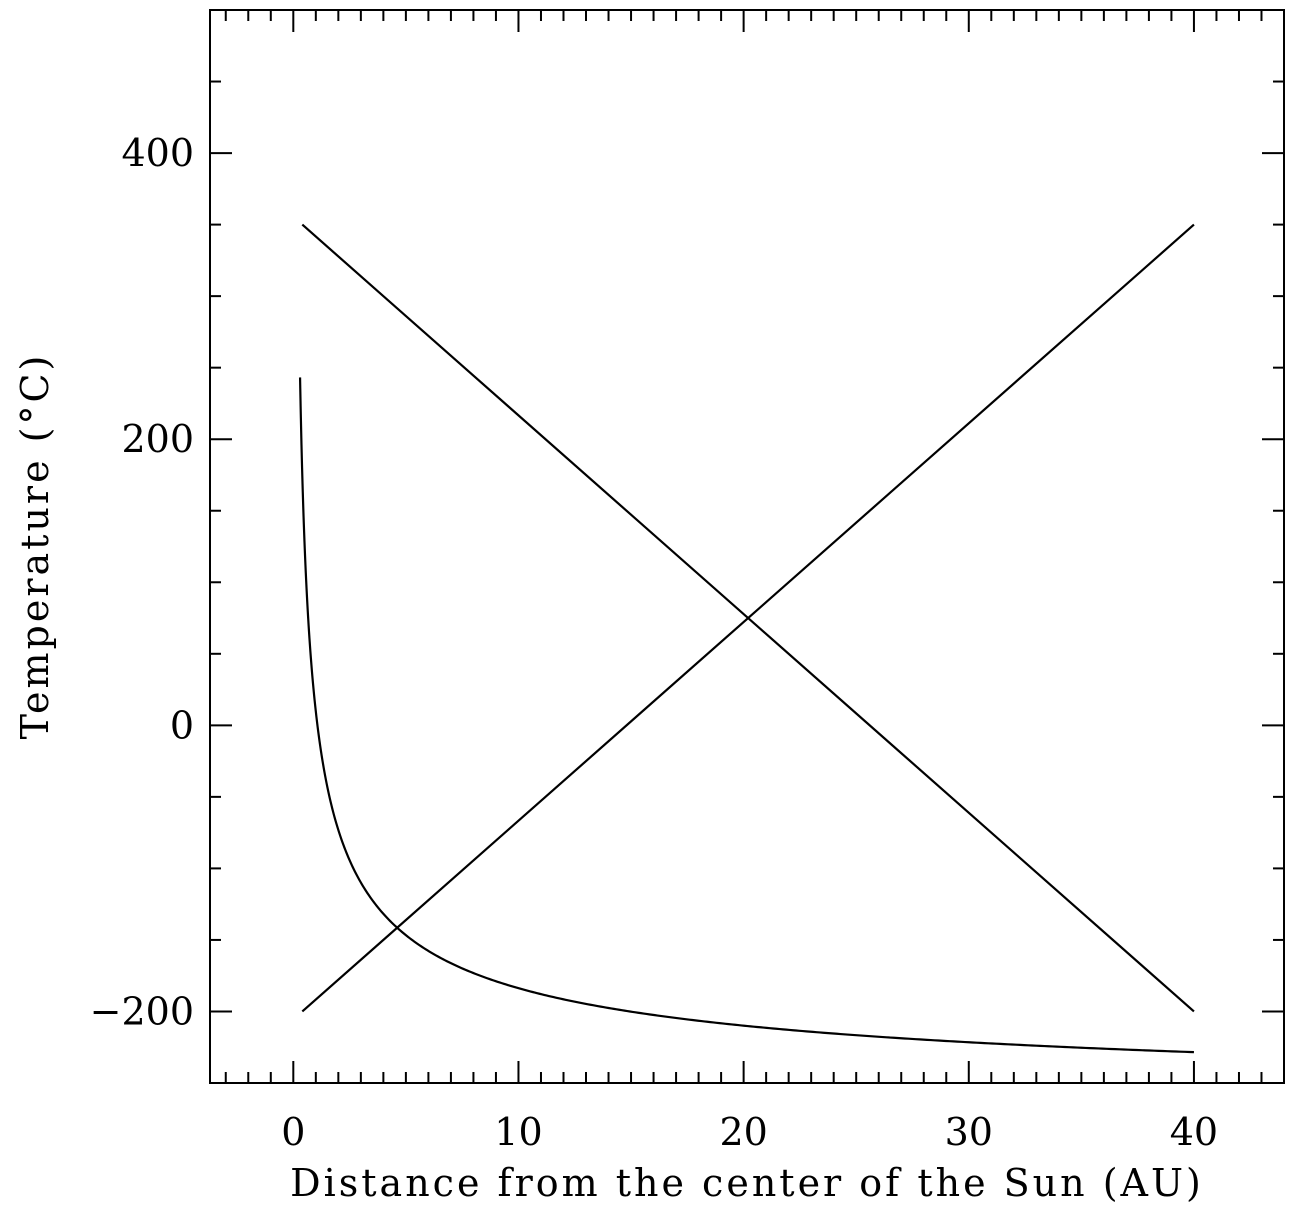 The width and height of the screenshot is (1291, 1212). What do you see at coordinates (35, 546) in the screenshot?
I see `y-axis-label: Temperature (°C)` at bounding box center [35, 546].